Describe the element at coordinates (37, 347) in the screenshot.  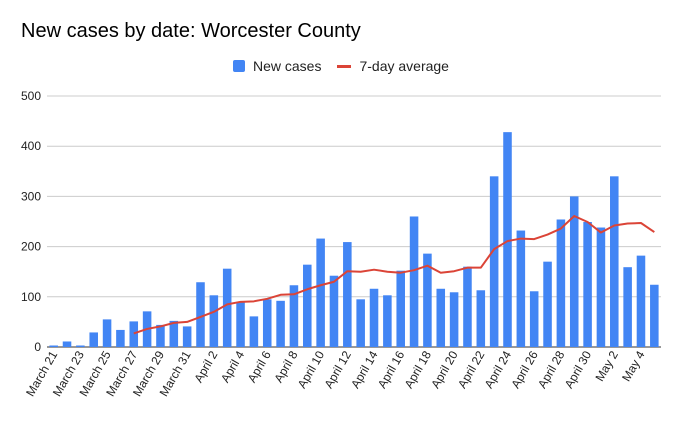
I see `y-tick-label: 0` at that location.